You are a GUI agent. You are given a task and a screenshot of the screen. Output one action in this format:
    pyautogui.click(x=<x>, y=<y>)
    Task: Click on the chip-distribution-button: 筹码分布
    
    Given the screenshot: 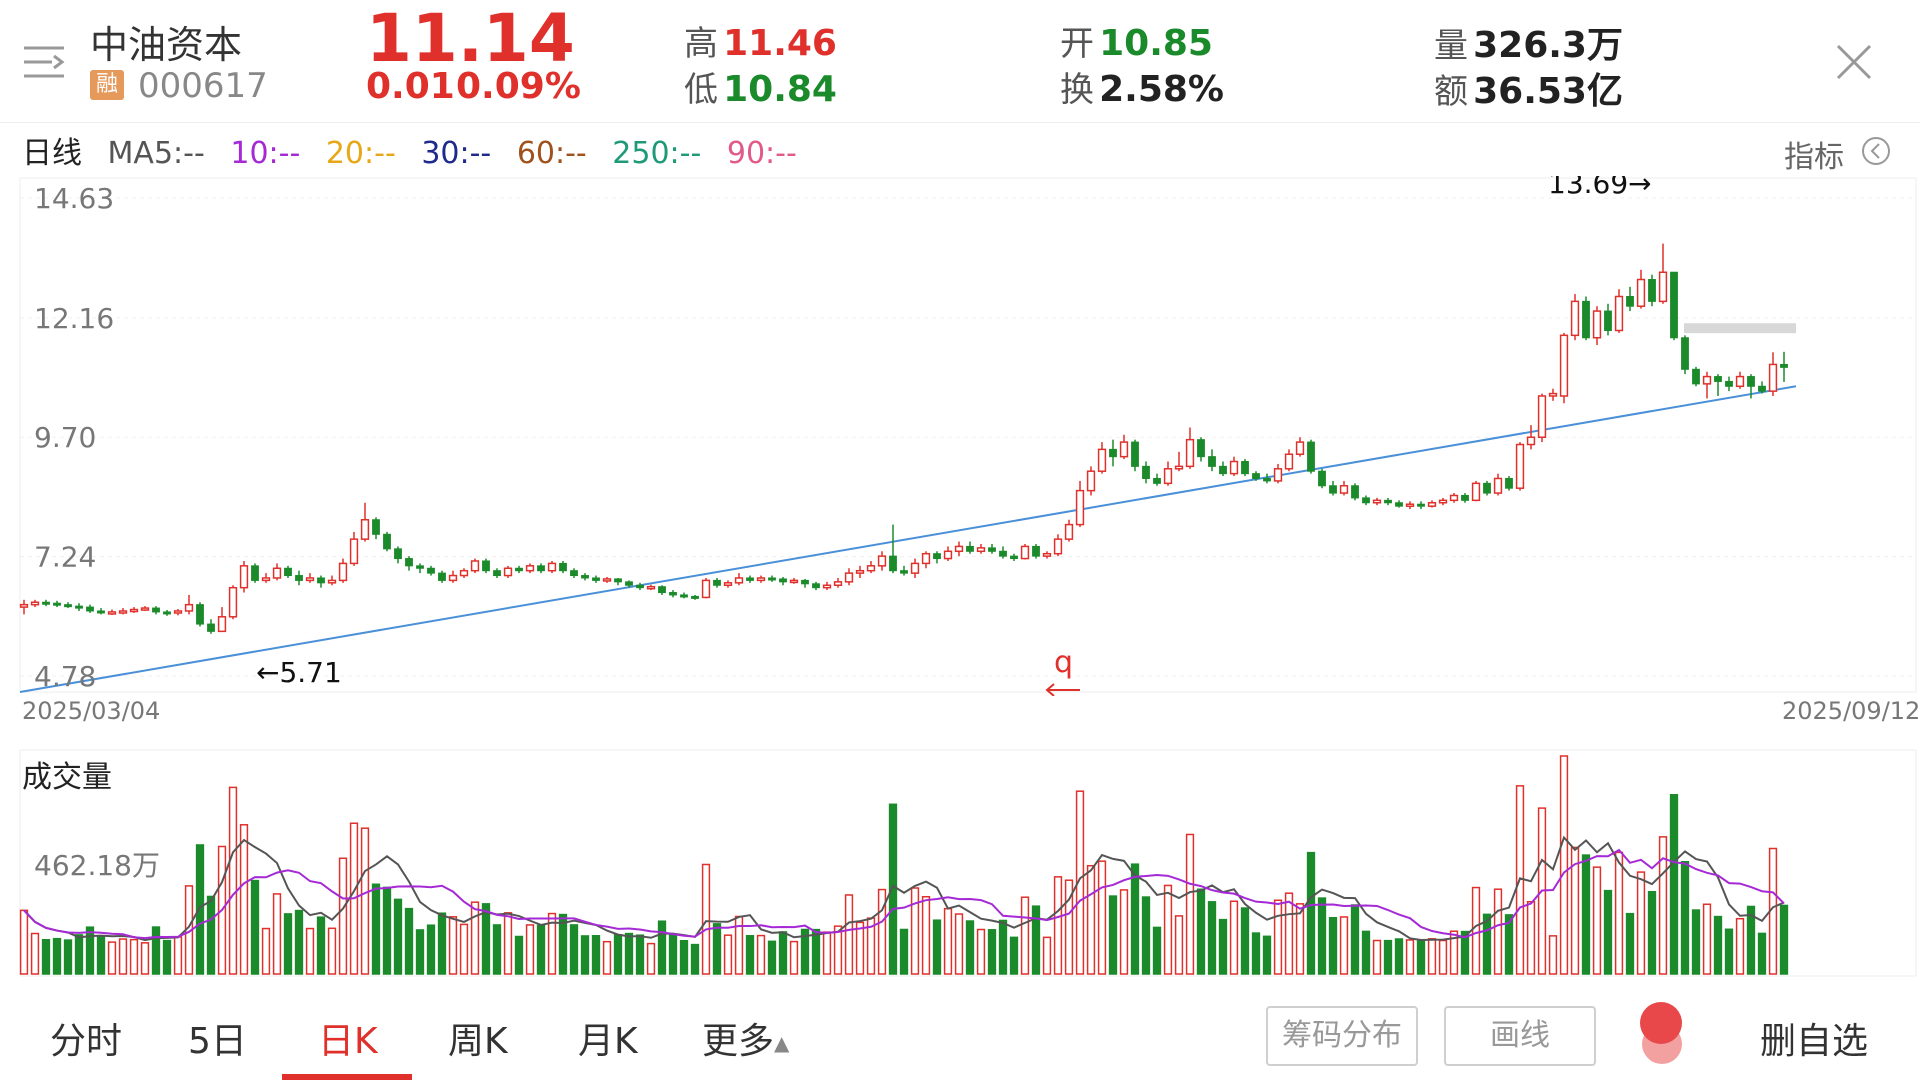 What is the action you would take?
    pyautogui.click(x=1342, y=1036)
    